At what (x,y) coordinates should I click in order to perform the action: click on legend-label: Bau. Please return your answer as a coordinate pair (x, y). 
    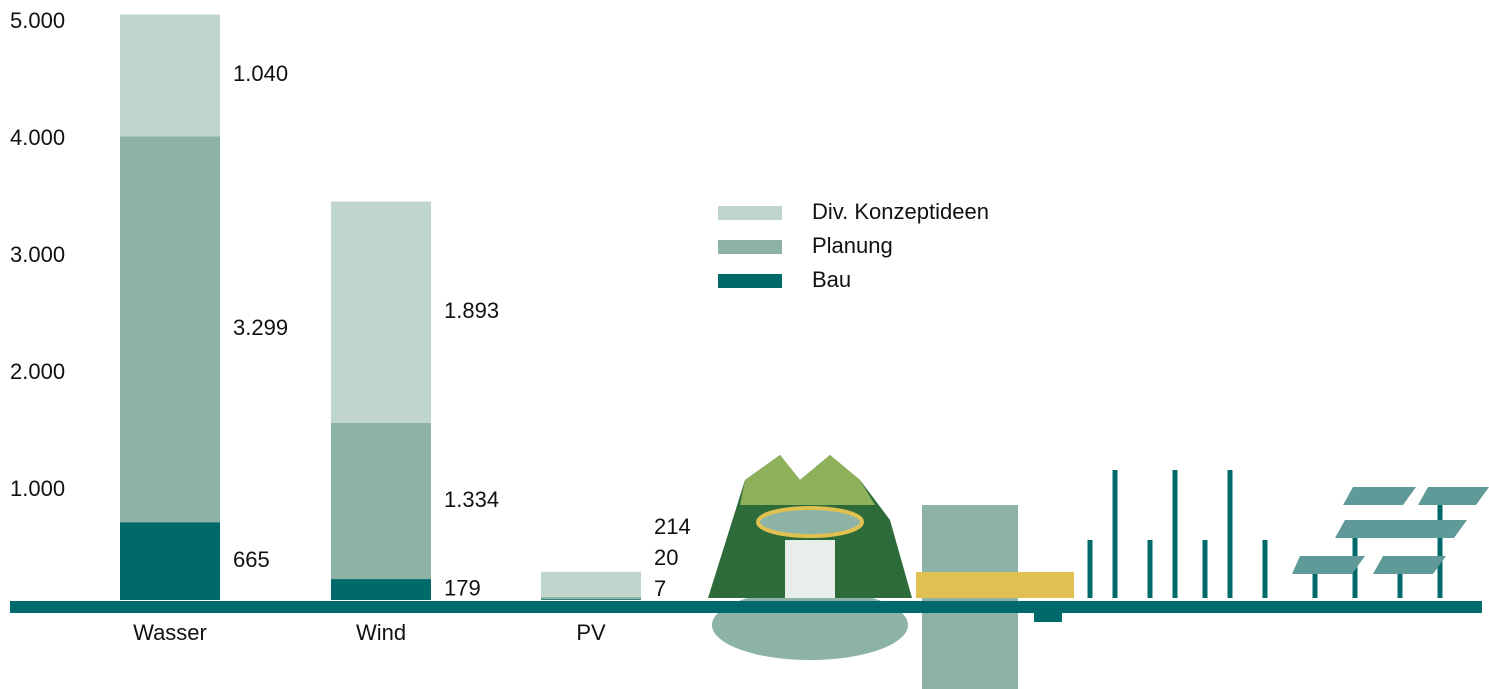
    Looking at the image, I should click on (831, 279).